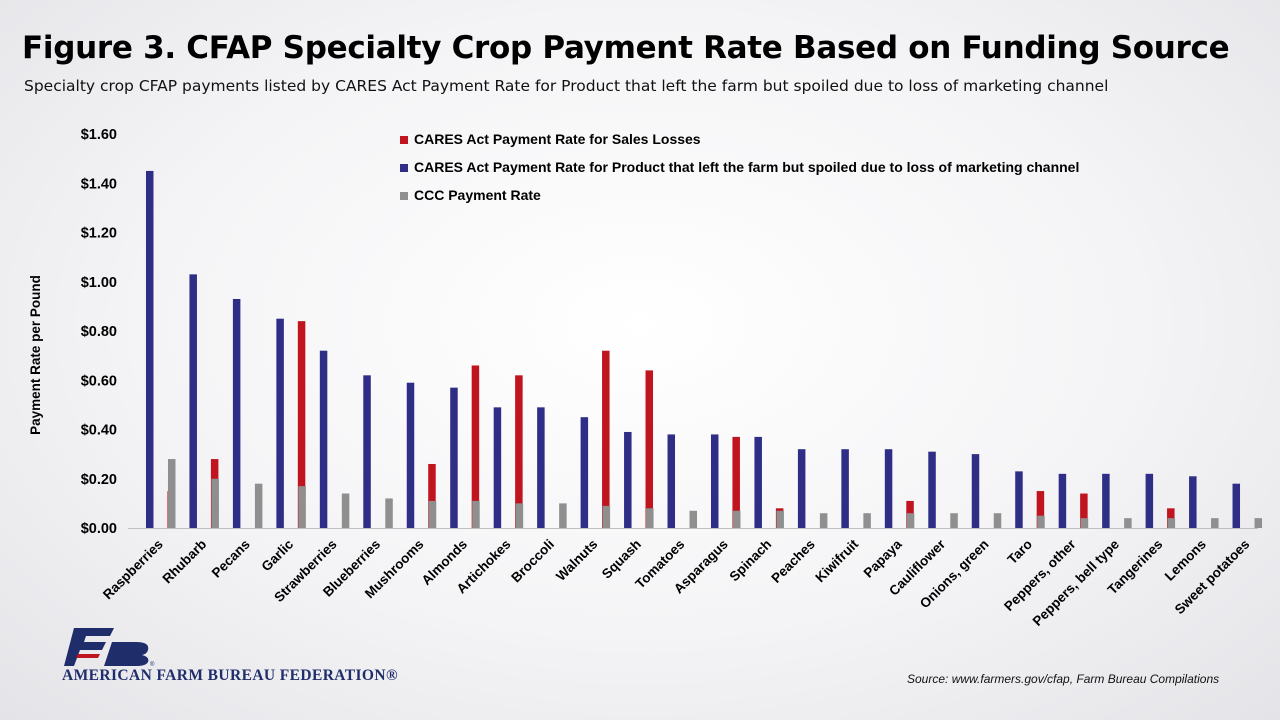  What do you see at coordinates (99, 529) in the screenshot?
I see `y-tick-label: $0.00` at bounding box center [99, 529].